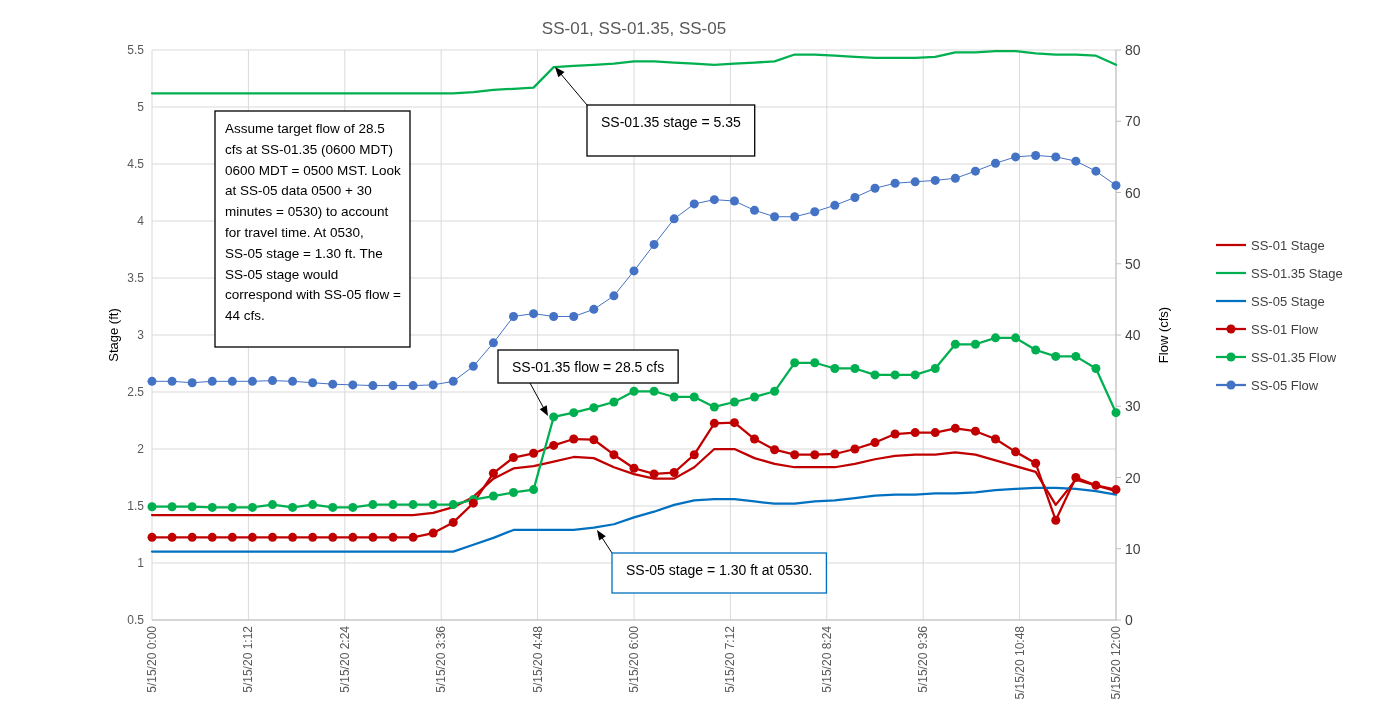 The width and height of the screenshot is (1383, 719). What do you see at coordinates (1129, 620) in the screenshot?
I see `y2-tick-label: 0` at bounding box center [1129, 620].